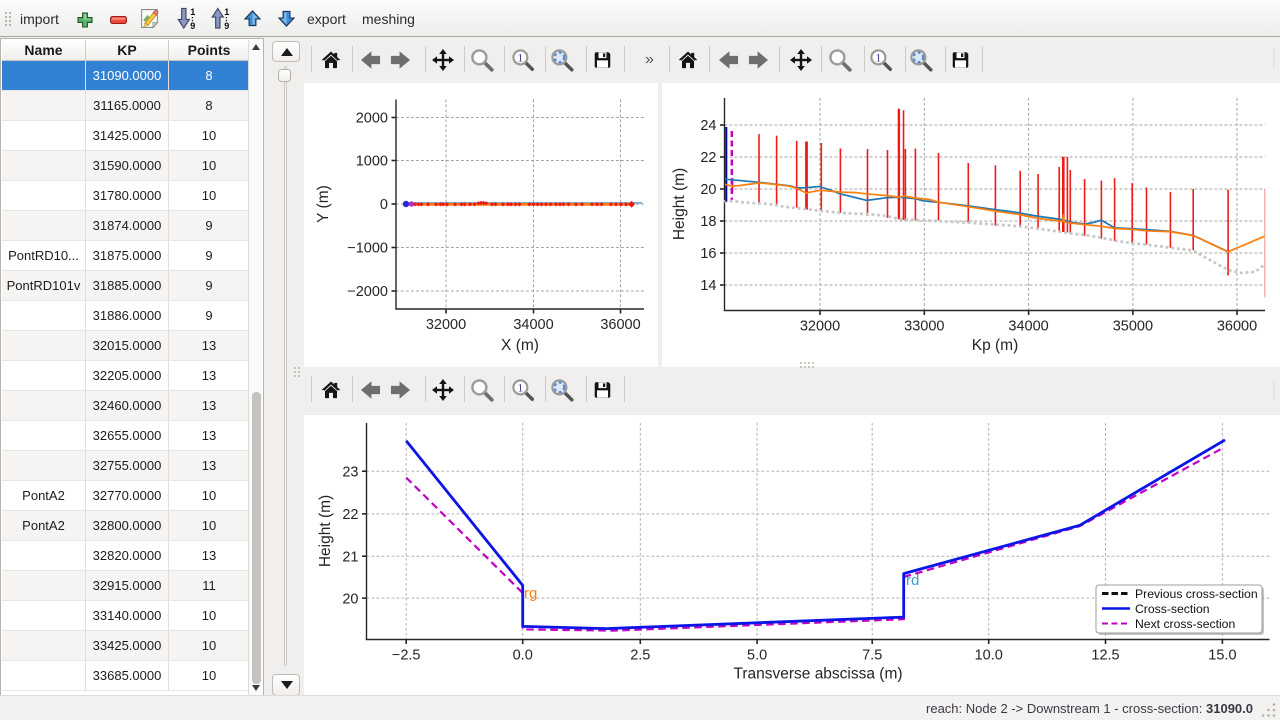  Describe the element at coordinates (350, 472) in the screenshot. I see `svg-text: 23` at that location.